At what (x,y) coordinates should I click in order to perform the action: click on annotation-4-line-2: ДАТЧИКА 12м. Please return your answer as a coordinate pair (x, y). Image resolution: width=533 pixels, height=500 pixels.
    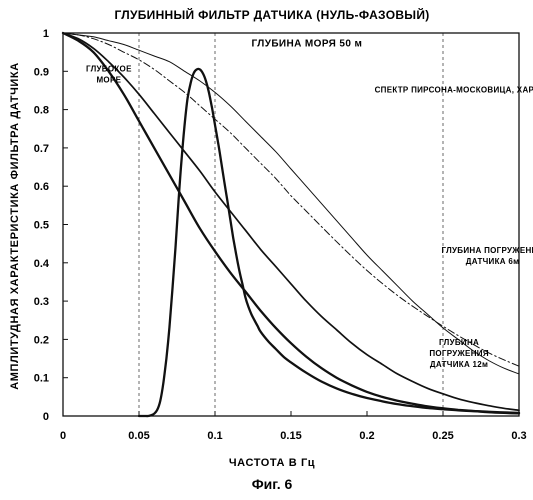
    Looking at the image, I should click on (459, 364).